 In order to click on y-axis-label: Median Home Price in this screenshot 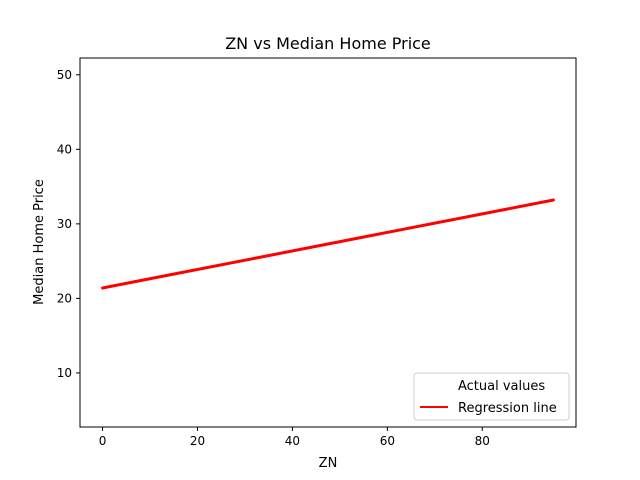, I will do `click(39, 242)`.